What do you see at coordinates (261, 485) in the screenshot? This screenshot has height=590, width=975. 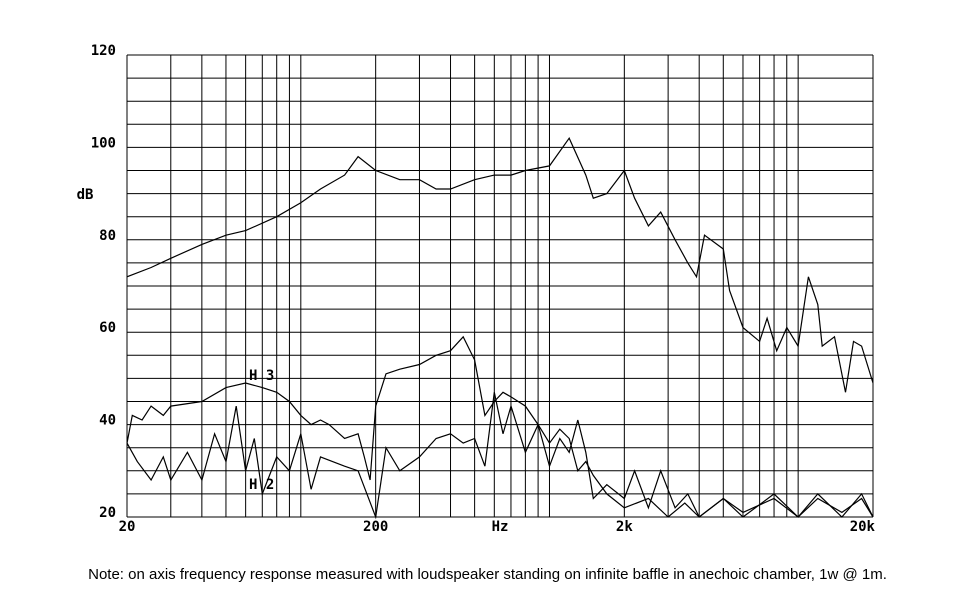 I see `series-label: H 2` at bounding box center [261, 485].